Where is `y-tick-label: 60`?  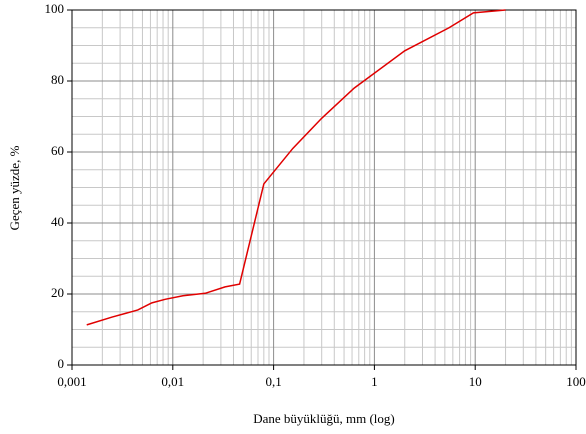 y-tick-label: 60 is located at coordinates (57, 150).